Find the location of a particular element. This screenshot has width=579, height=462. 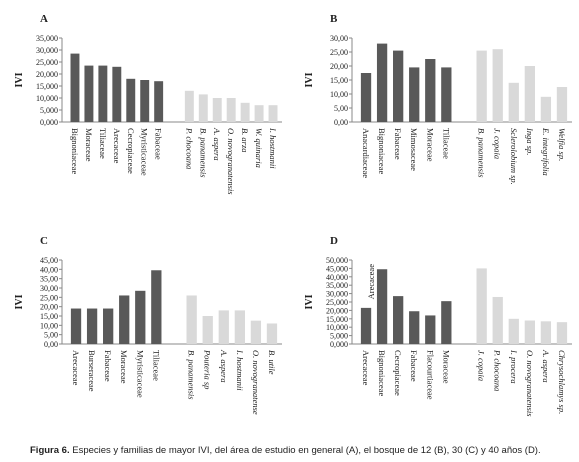

annotation: Arecaceae is located at coordinates (371, 282).